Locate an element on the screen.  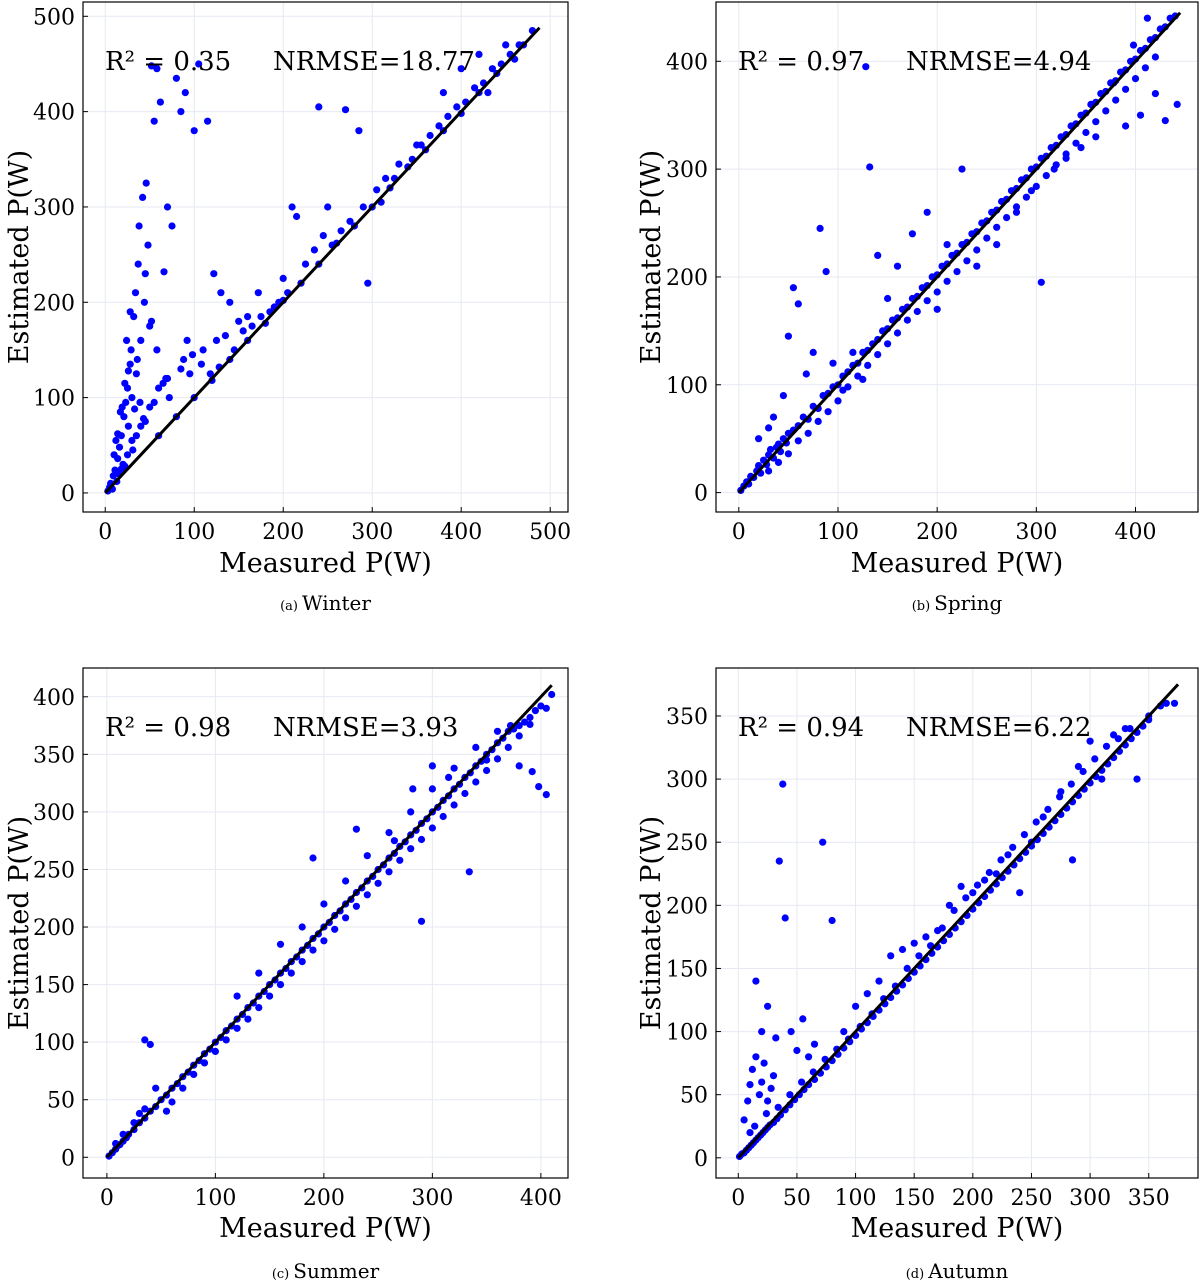
caption-text: Winter is located at coordinates (336, 603).